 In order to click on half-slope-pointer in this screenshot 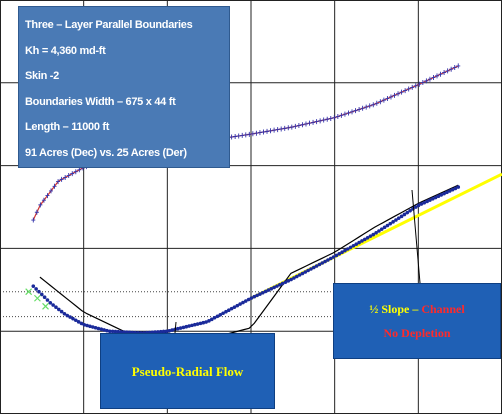, I will do `click(416, 236)`.